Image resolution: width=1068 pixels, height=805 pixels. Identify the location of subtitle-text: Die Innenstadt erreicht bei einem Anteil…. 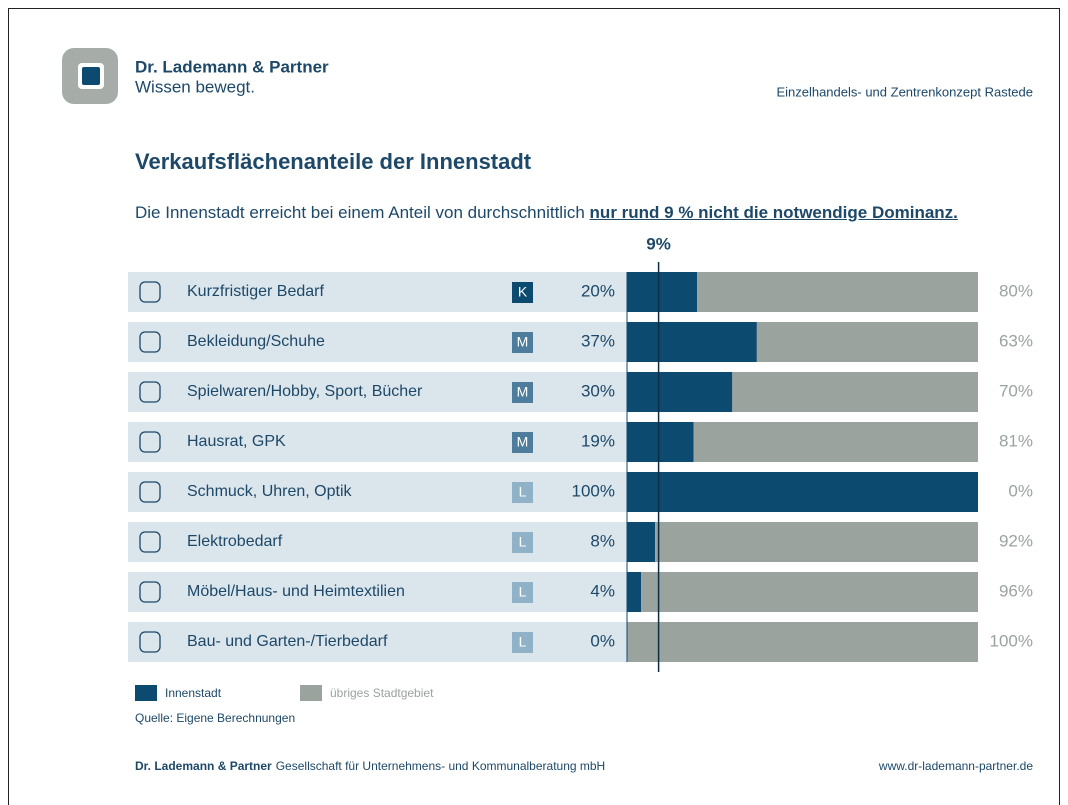
(360, 212).